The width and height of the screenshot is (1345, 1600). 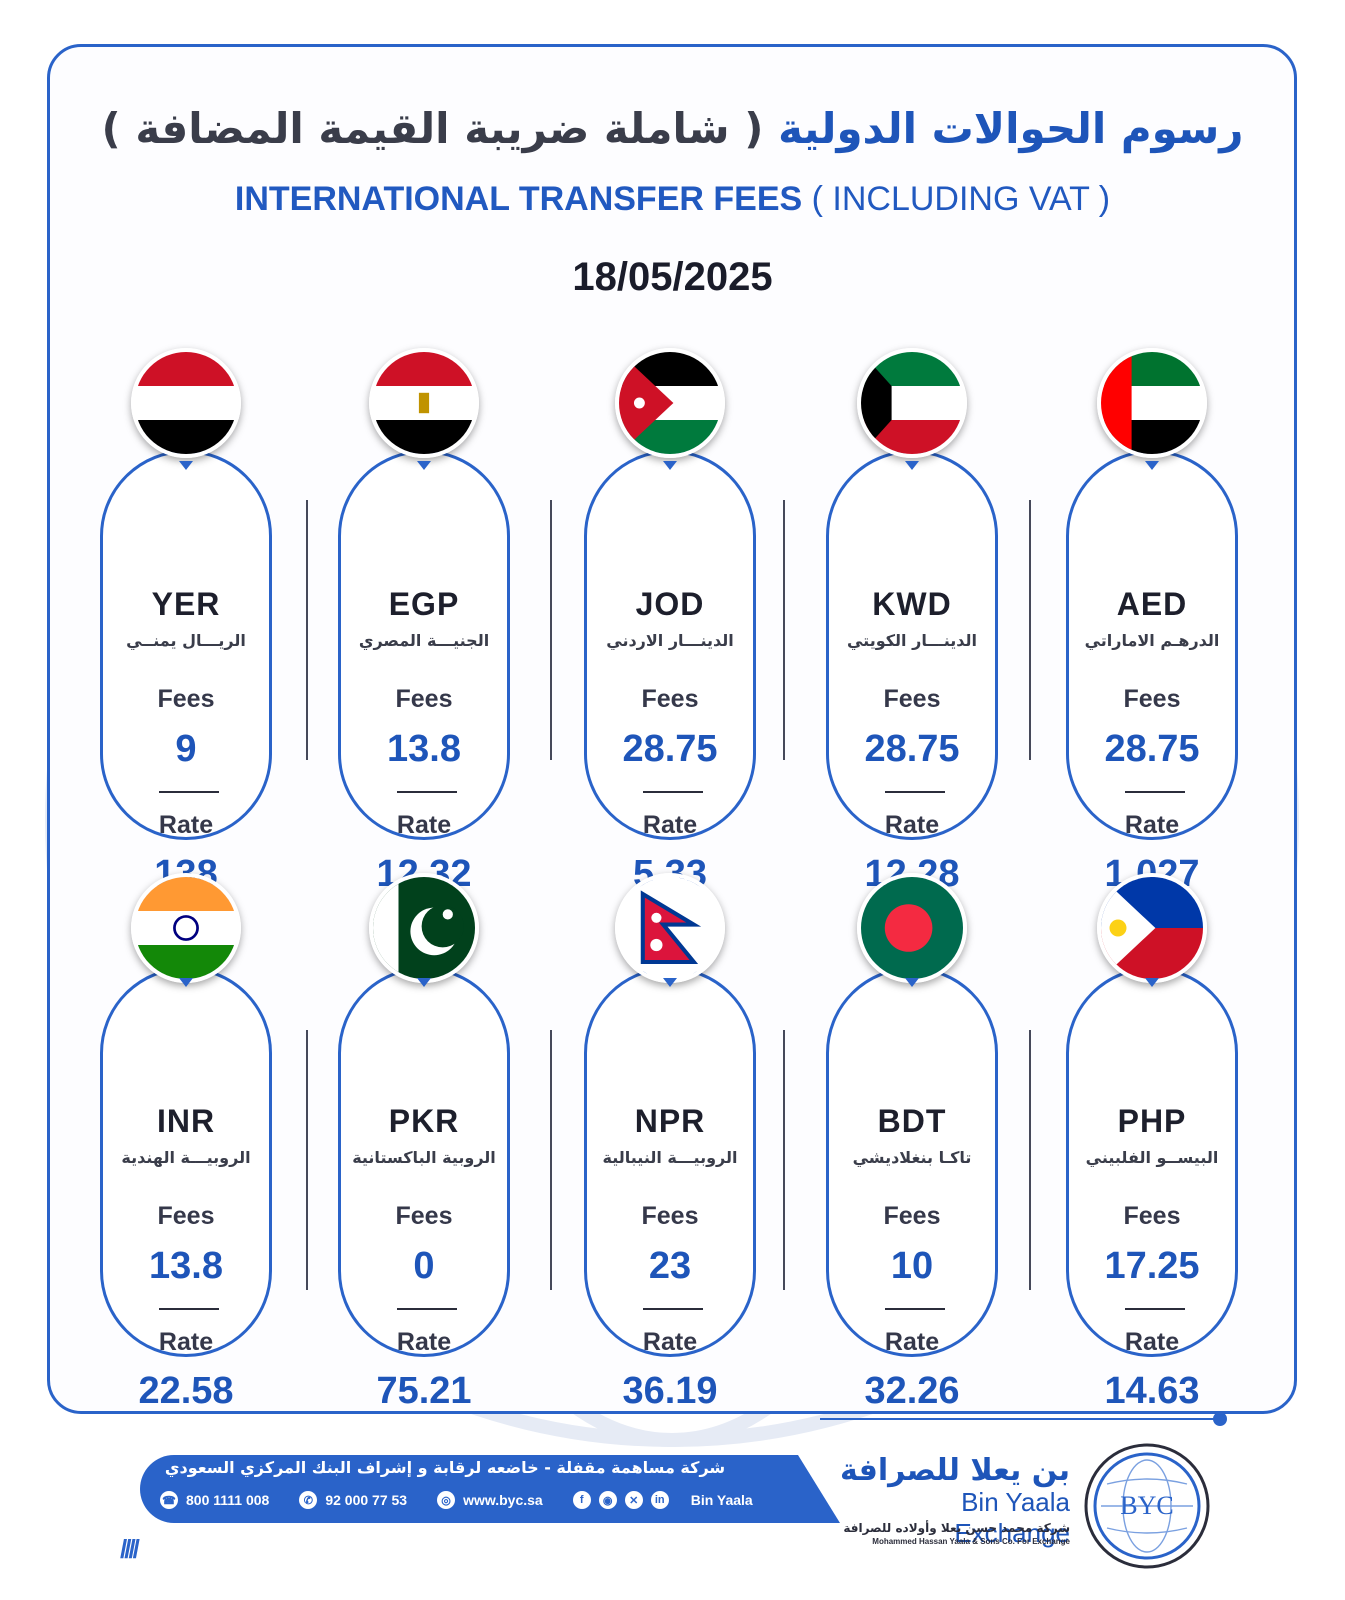 What do you see at coordinates (955, 1470) in the screenshot?
I see `brand-name-arabic: بن يعلا للصرافة` at bounding box center [955, 1470].